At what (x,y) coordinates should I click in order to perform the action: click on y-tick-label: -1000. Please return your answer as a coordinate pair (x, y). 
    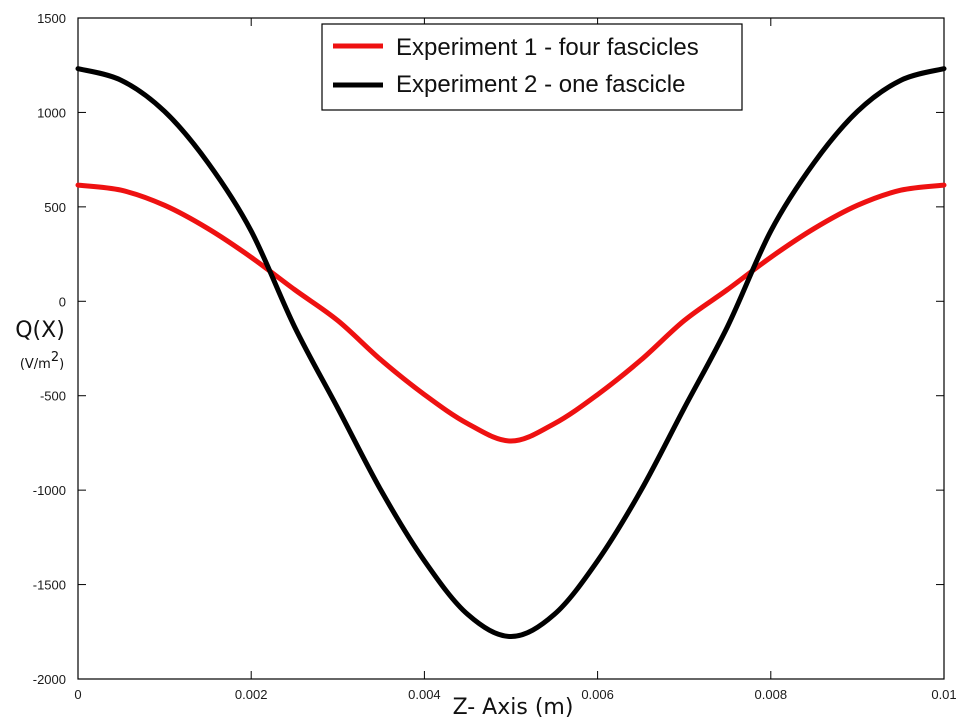
    Looking at the image, I should click on (49, 490).